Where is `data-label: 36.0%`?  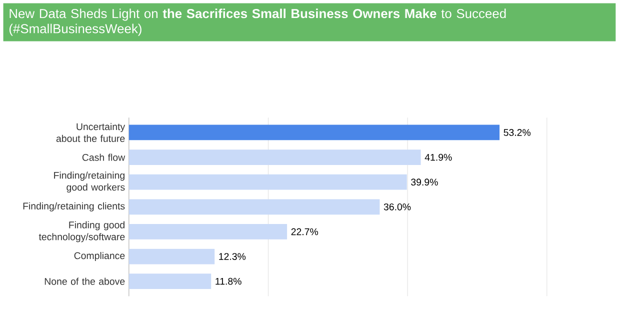
data-label: 36.0% is located at coordinates (397, 206).